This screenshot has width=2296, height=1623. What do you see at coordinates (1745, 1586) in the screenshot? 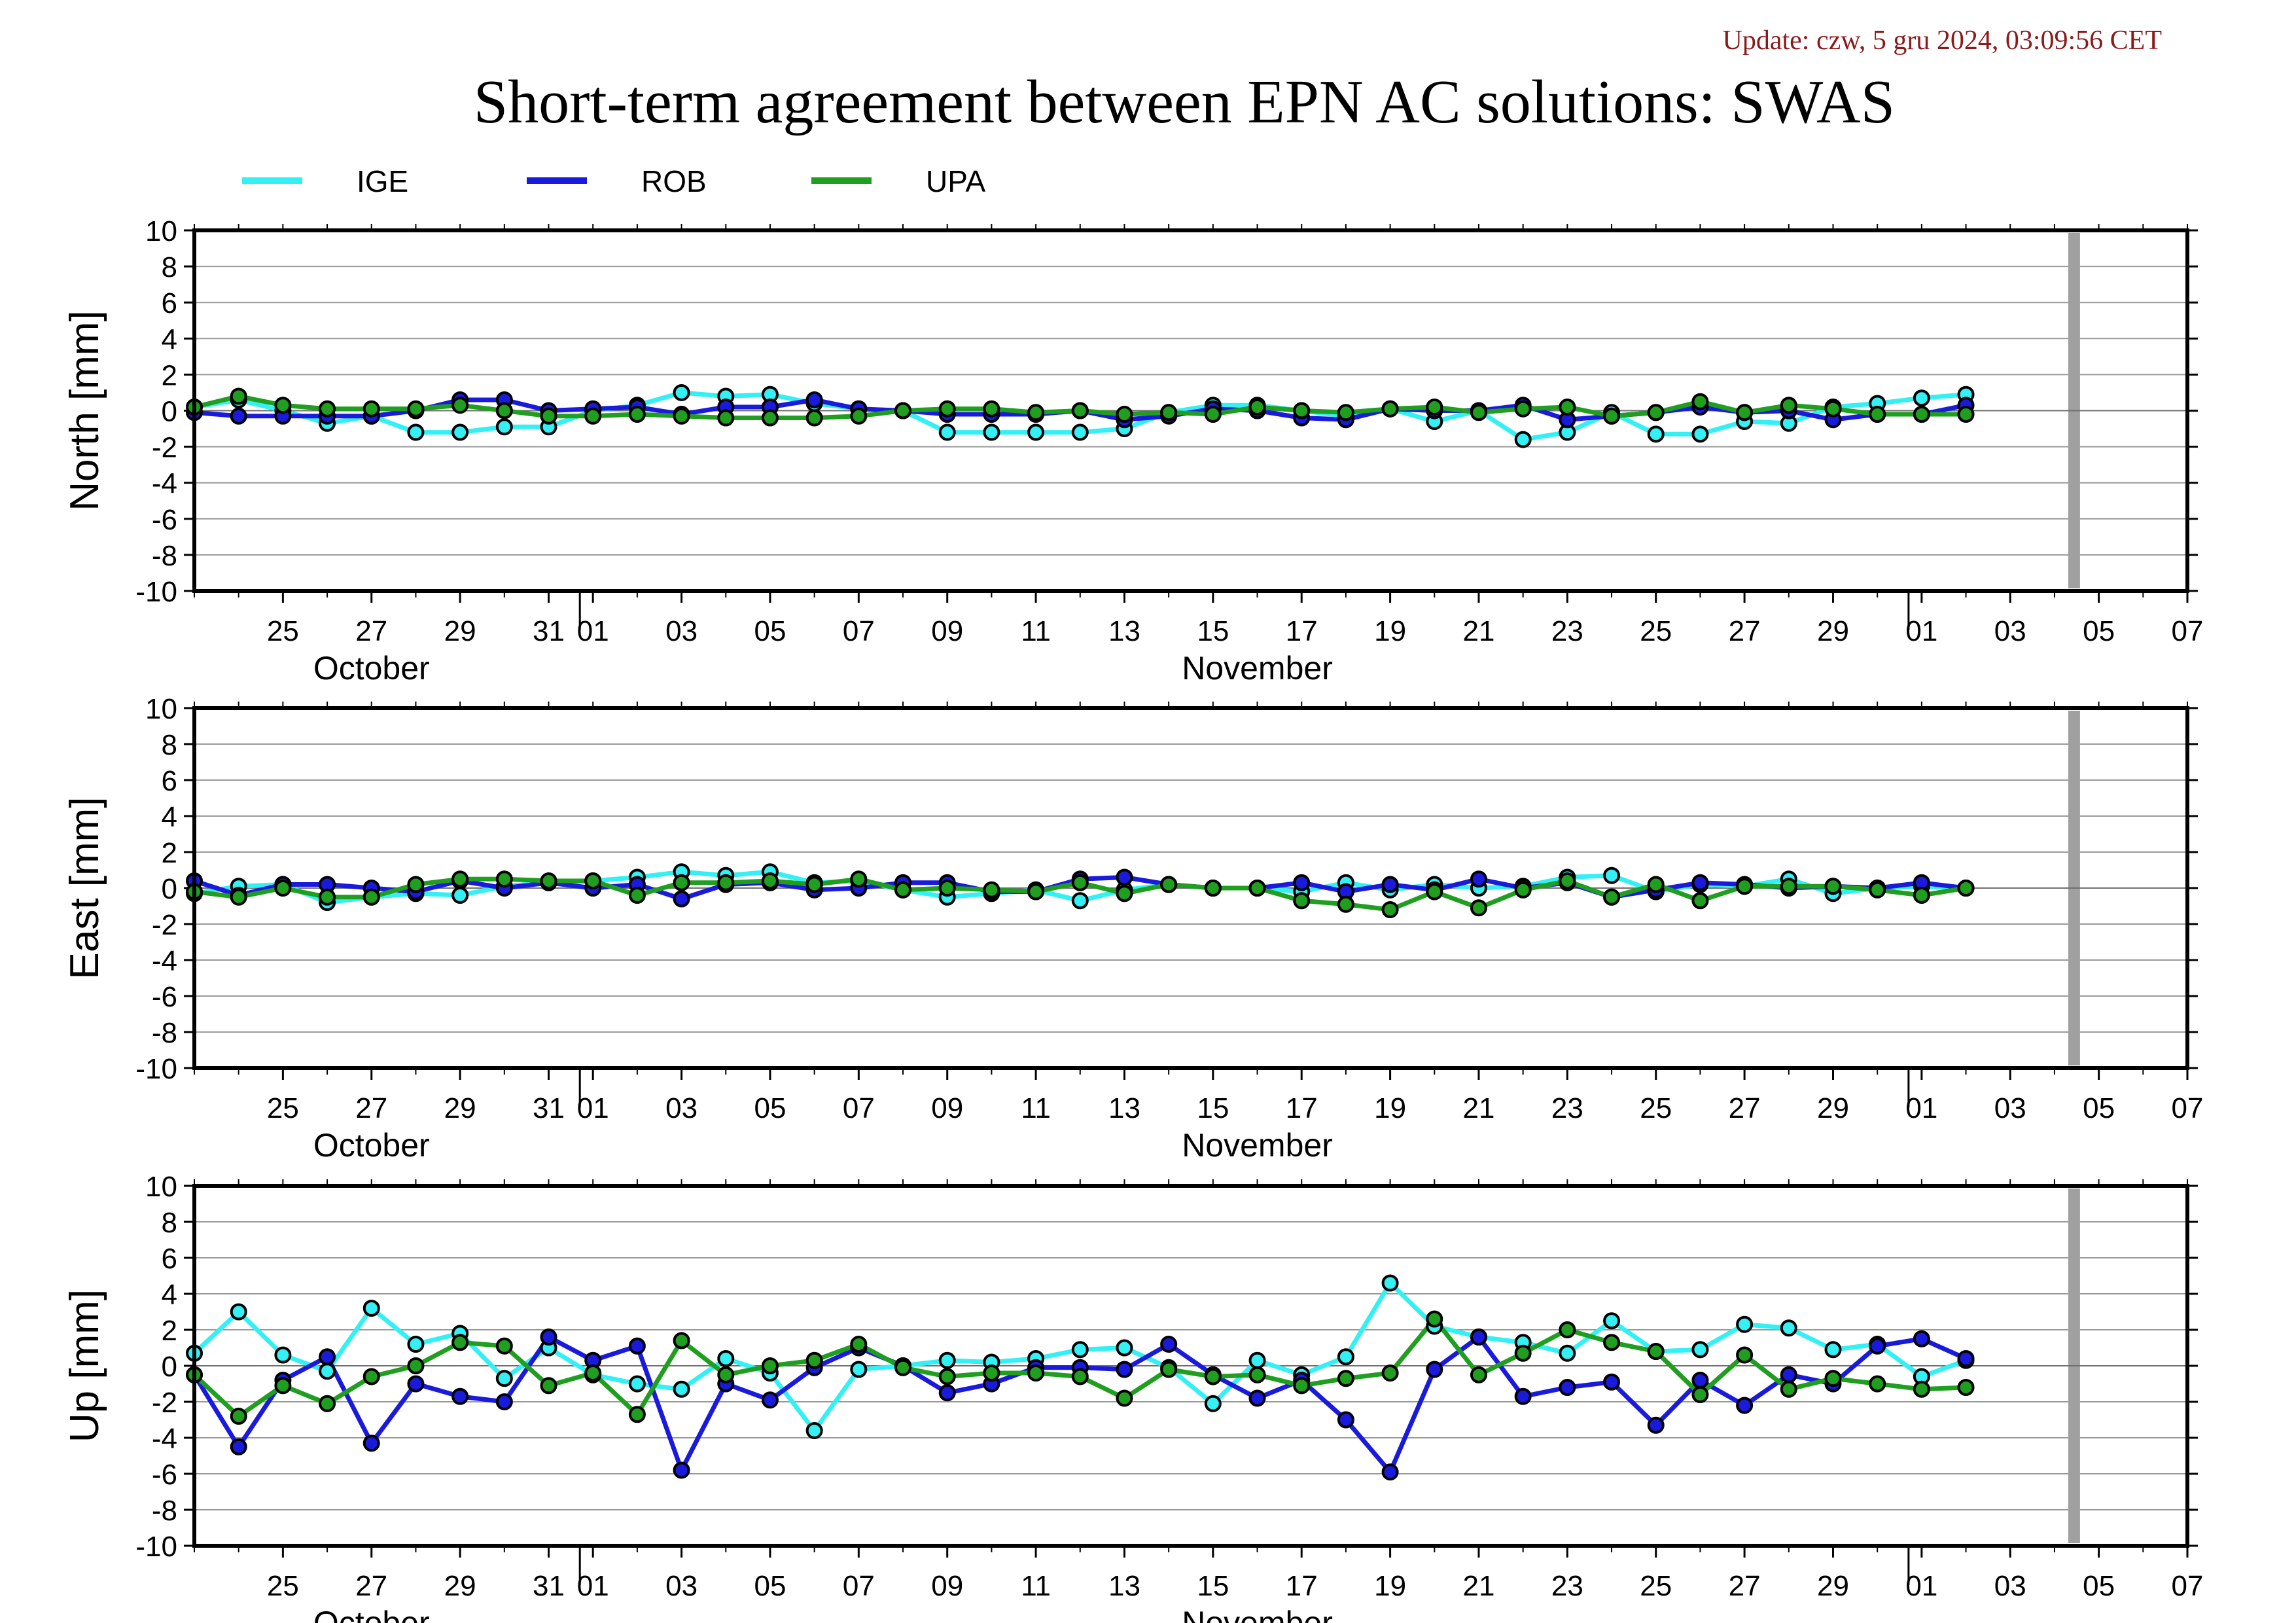
I see `x-tick-label: 27` at bounding box center [1745, 1586].